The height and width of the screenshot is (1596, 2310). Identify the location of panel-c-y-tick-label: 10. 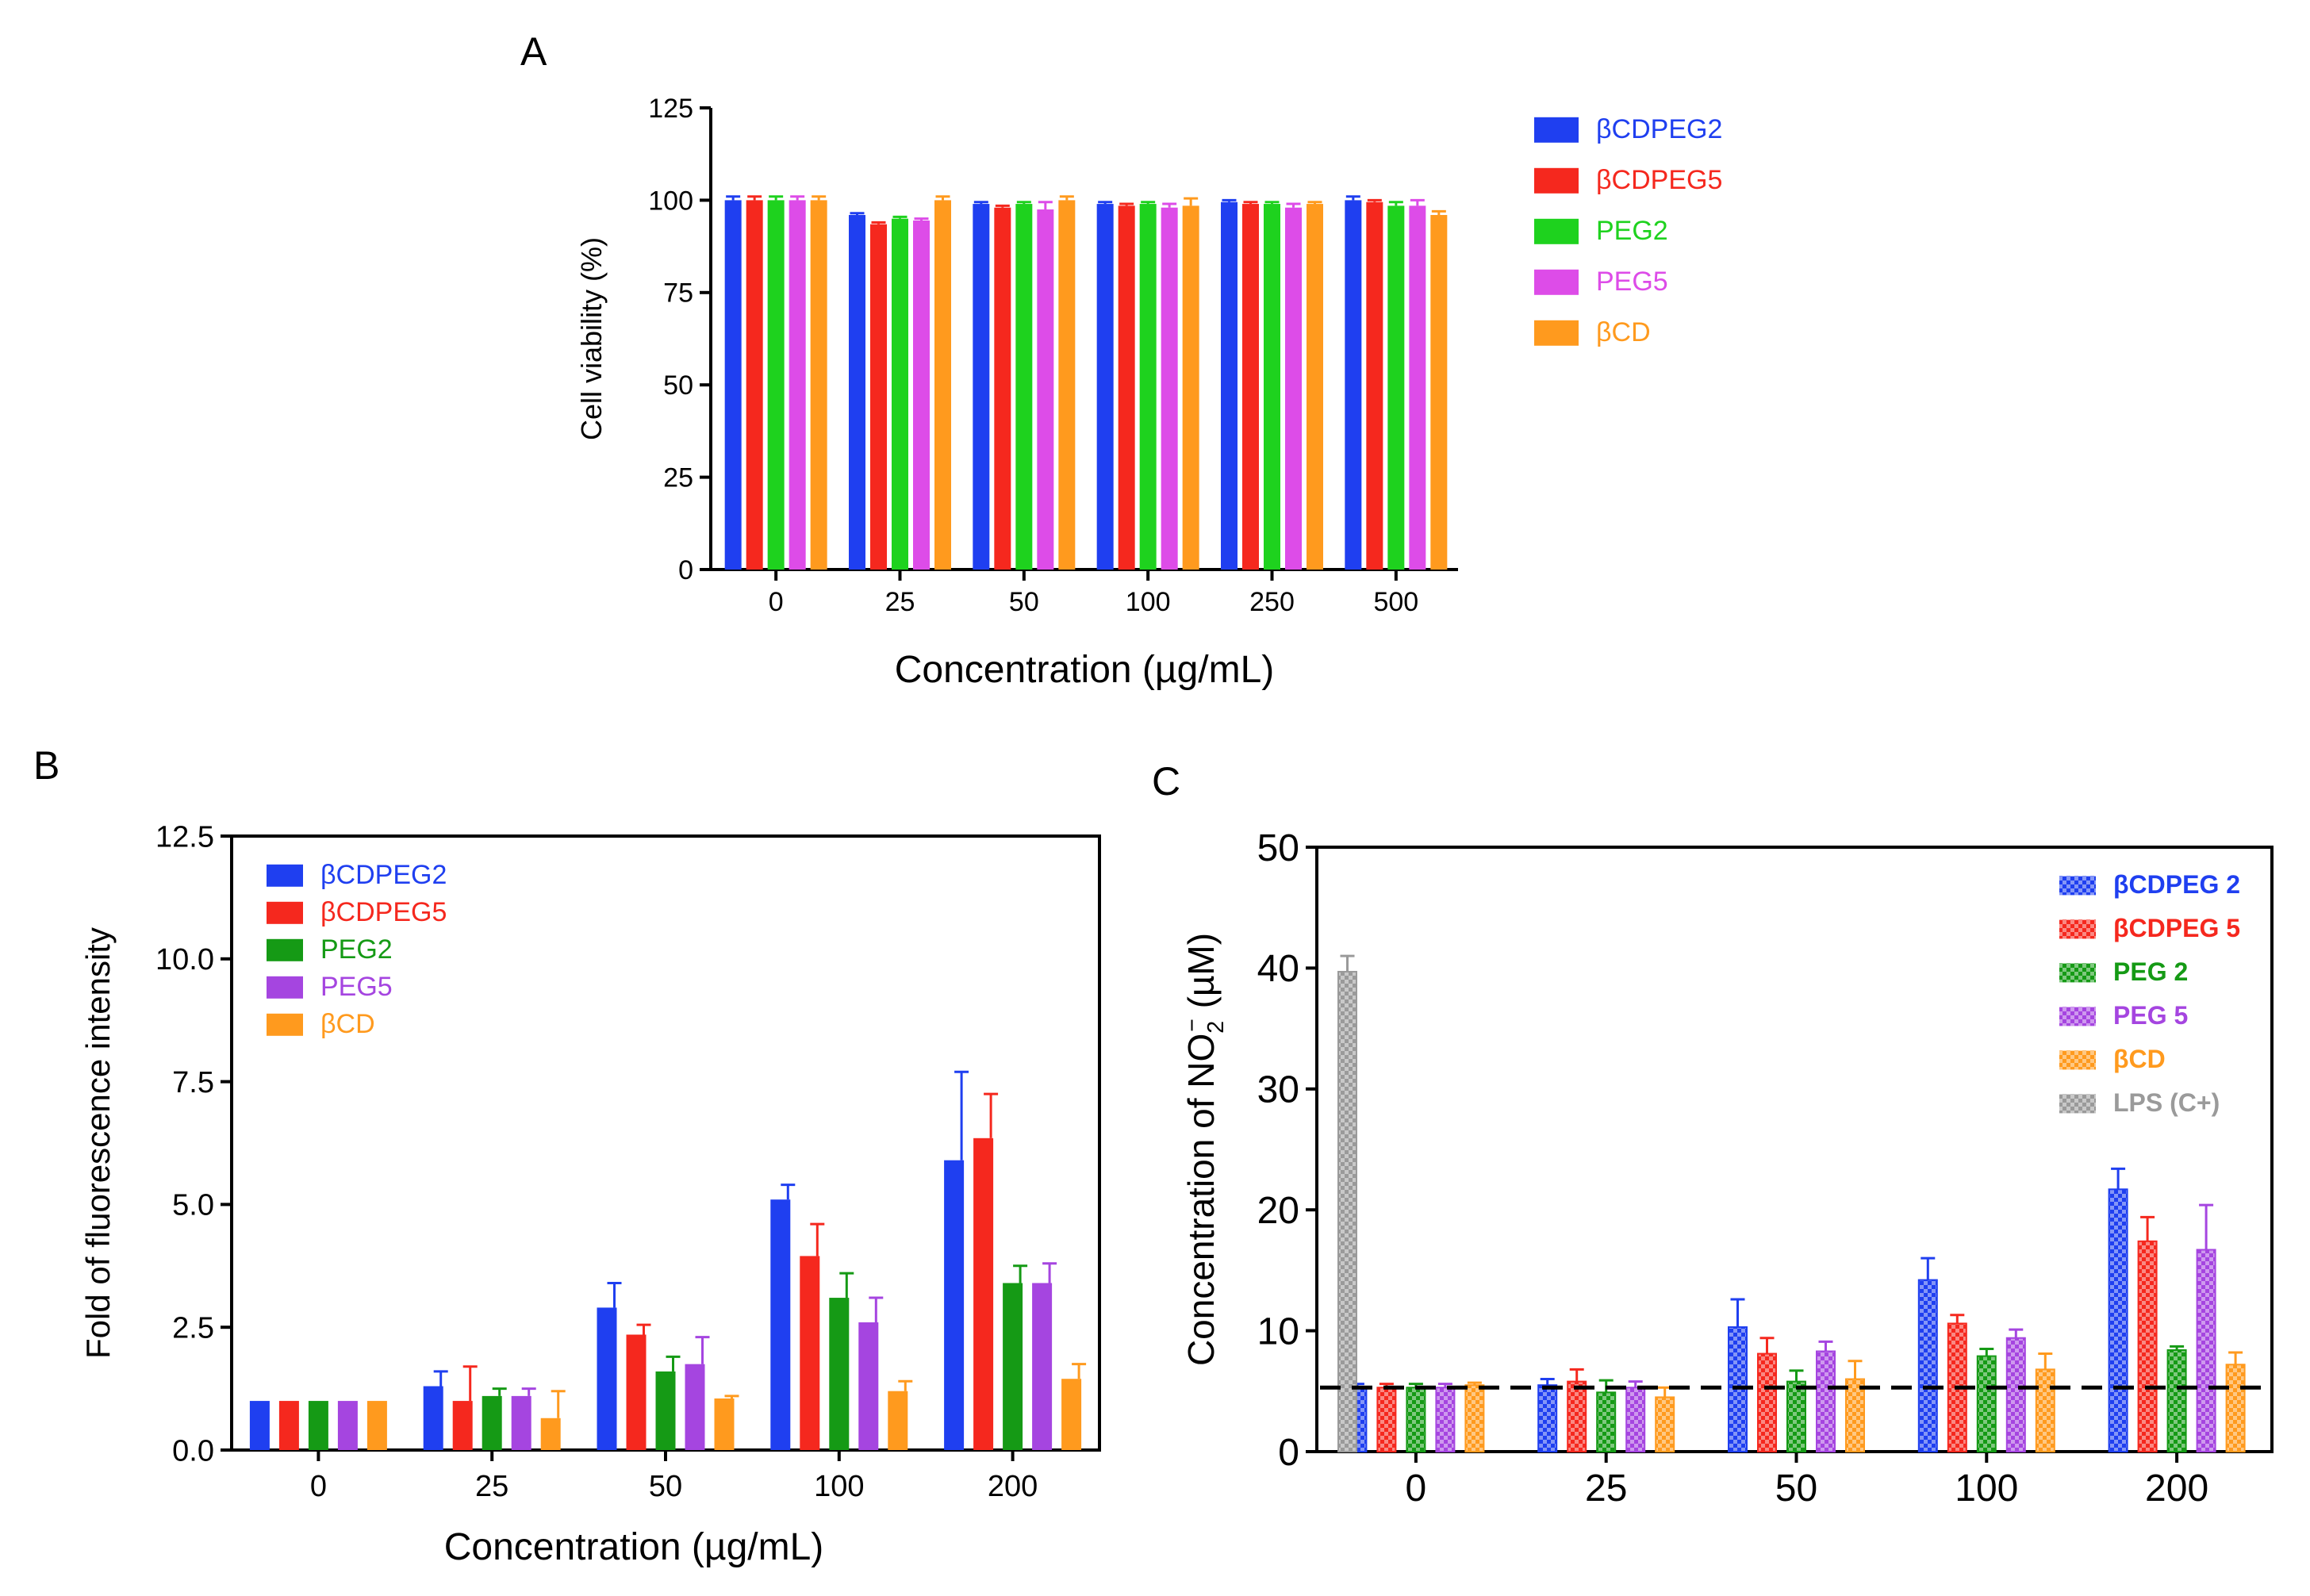
(1278, 1331).